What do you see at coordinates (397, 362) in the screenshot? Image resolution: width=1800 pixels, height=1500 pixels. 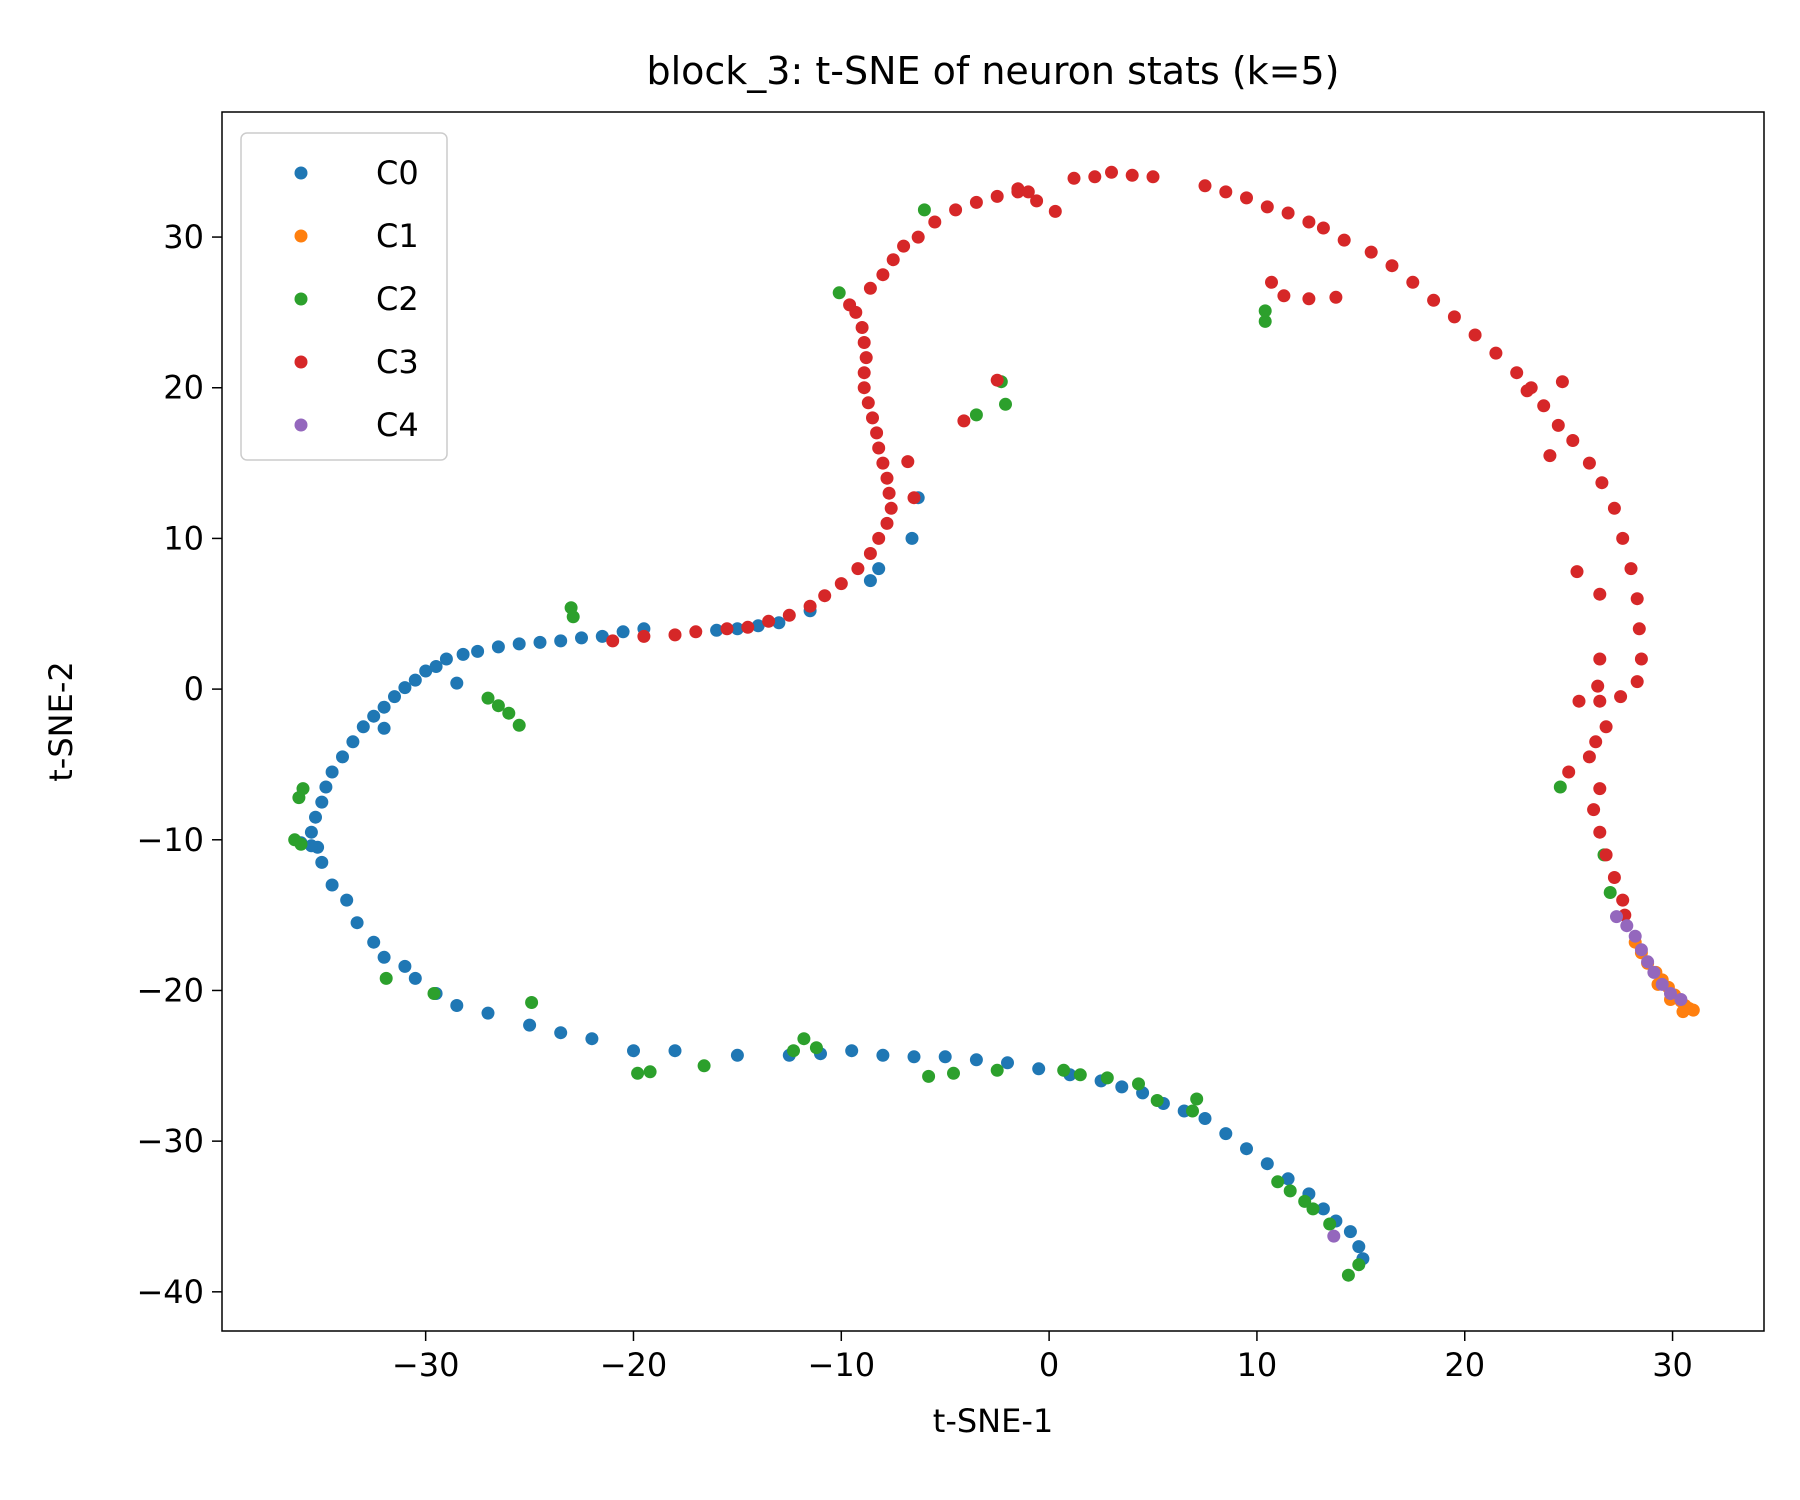 I see `legend-label: C3` at bounding box center [397, 362].